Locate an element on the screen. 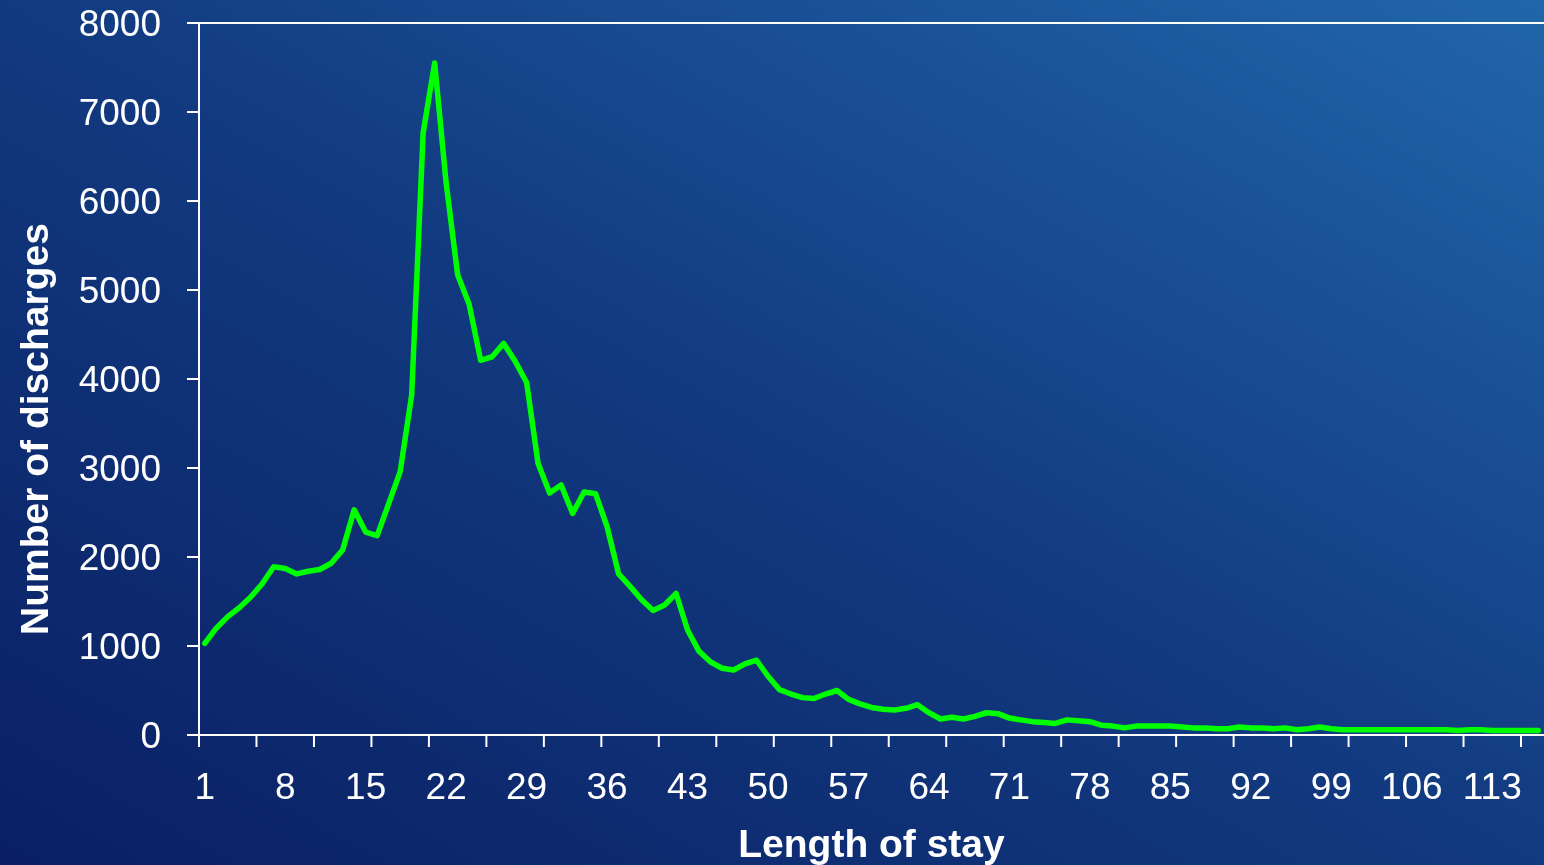 The width and height of the screenshot is (1544, 865). x-tick-label: 50 is located at coordinates (768, 786).